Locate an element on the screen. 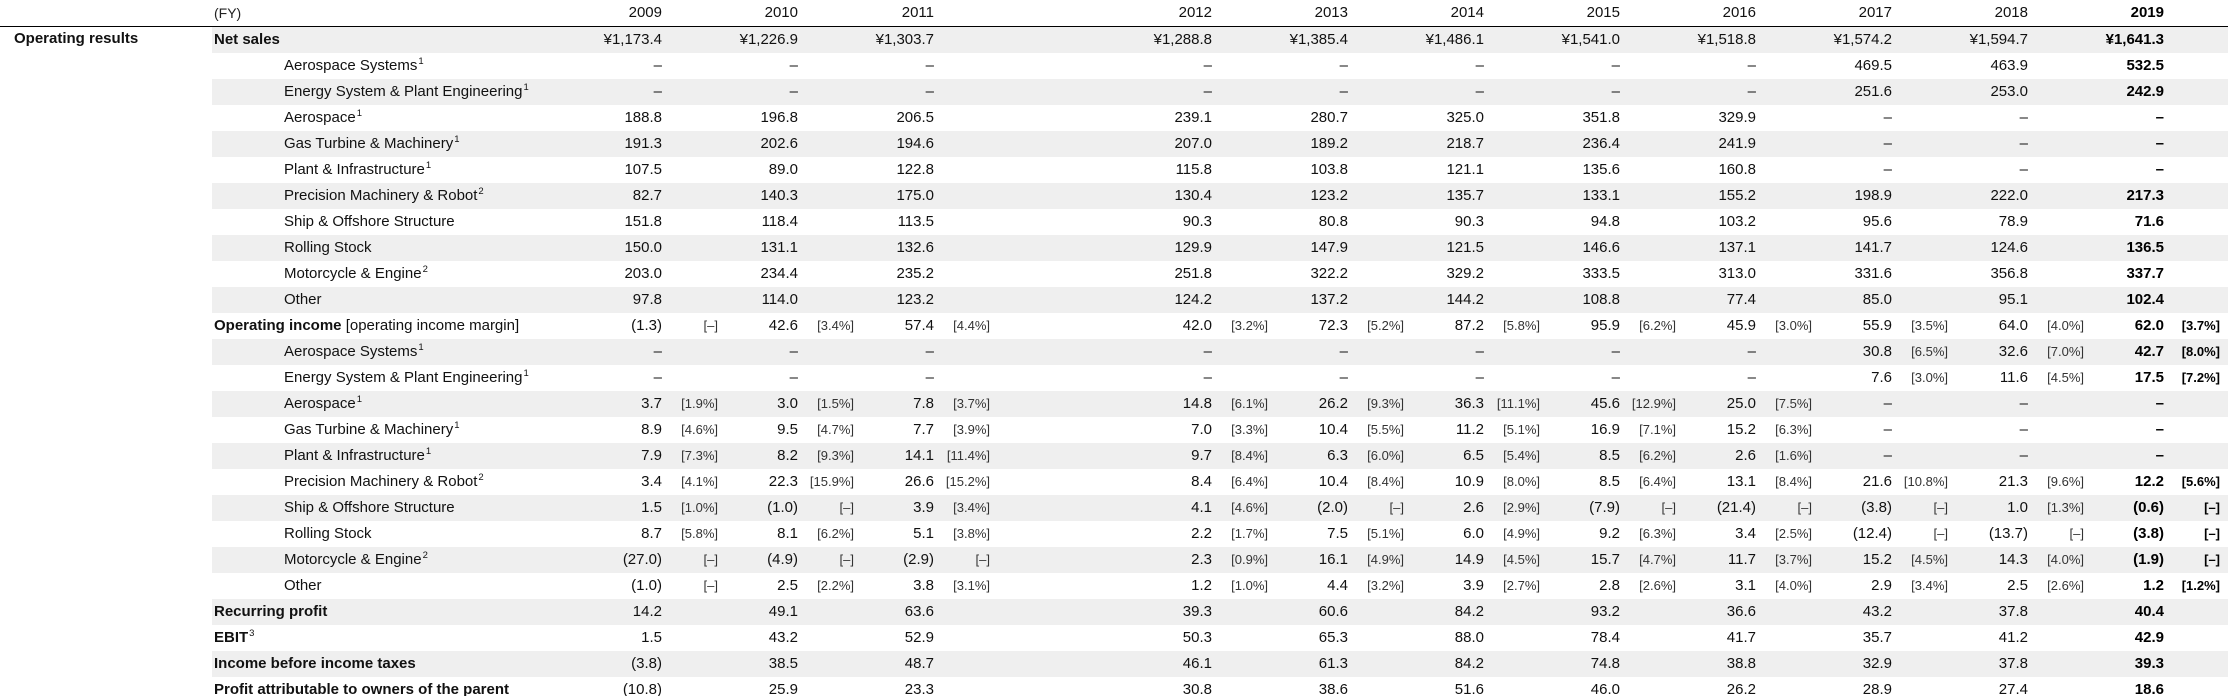  value-cell: ¥1,288.8 is located at coordinates (1177, 39).